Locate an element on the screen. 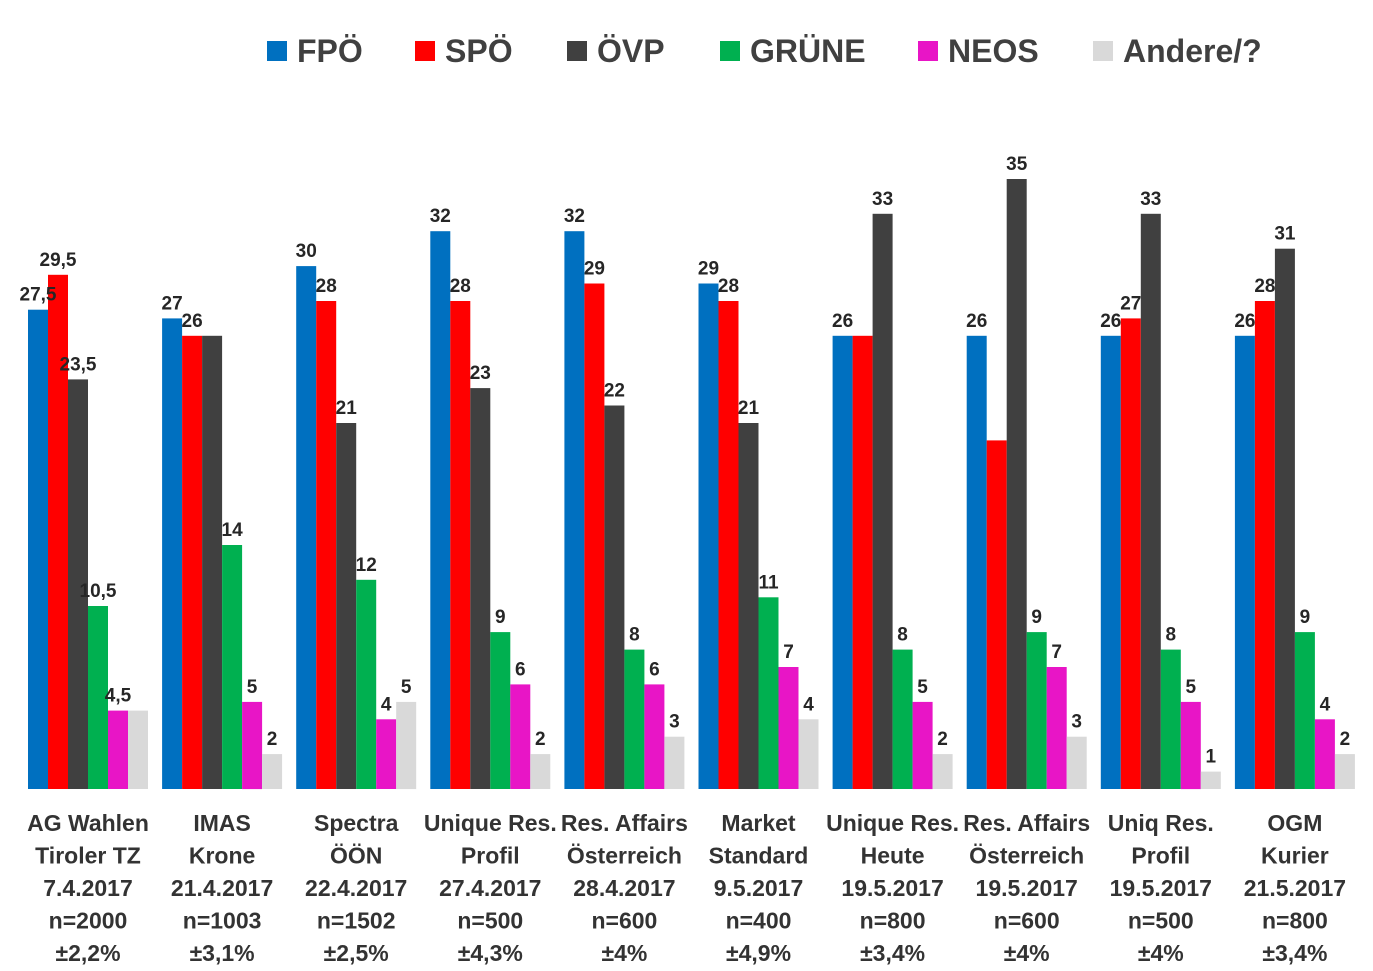 The image size is (1373, 971). category-label-9-line-1: Kurier is located at coordinates (1295, 856).